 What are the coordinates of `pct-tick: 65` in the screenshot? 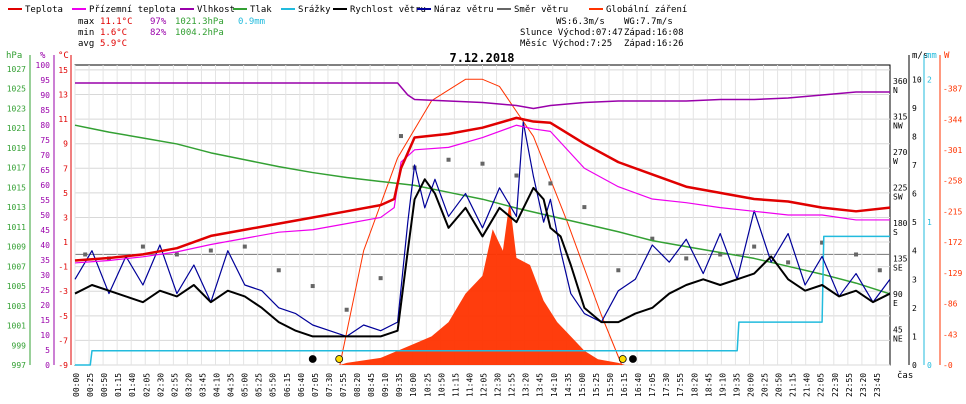 It's located at (45, 170).